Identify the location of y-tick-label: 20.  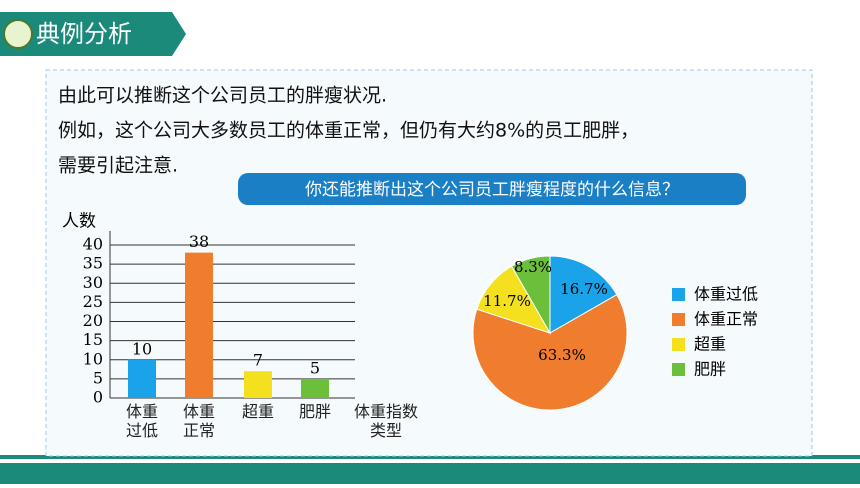
(93, 320).